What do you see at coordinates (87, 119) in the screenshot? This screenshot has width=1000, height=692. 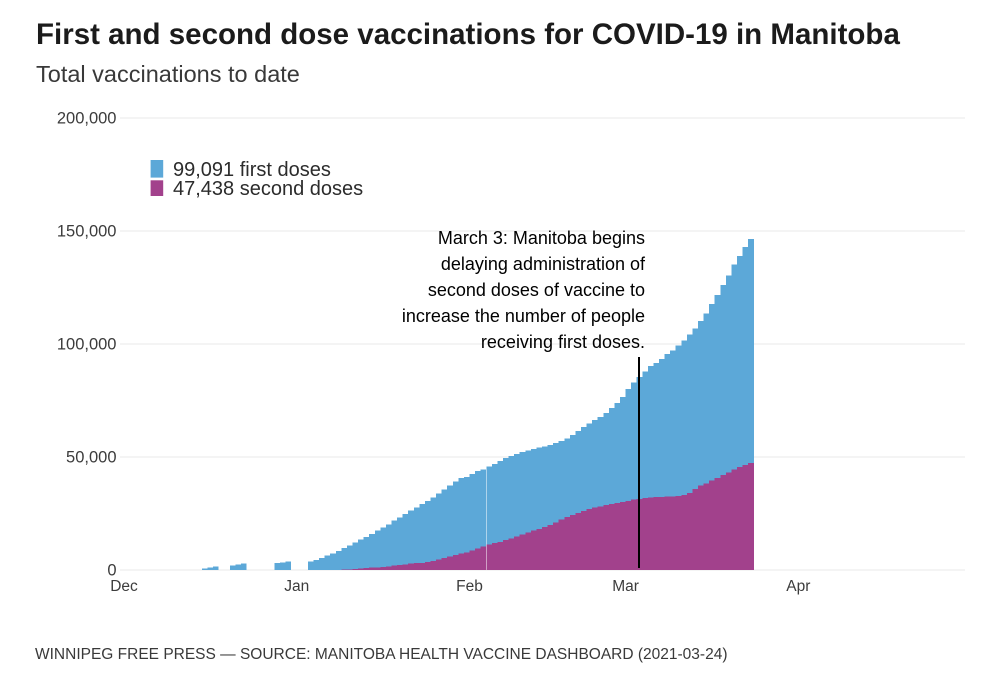 I see `svg-text: 200,000` at bounding box center [87, 119].